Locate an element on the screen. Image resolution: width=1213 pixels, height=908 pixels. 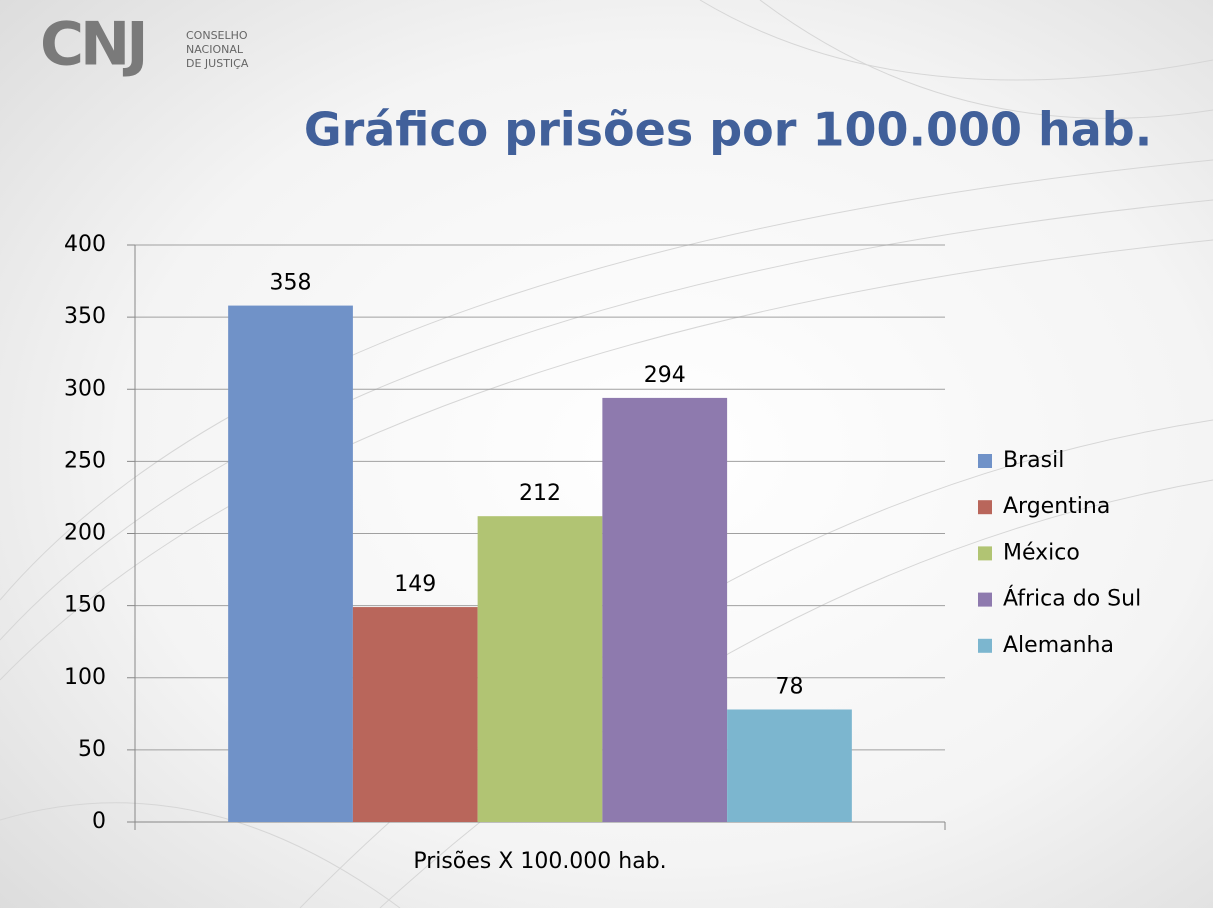
data-label: 358 is located at coordinates (291, 283).